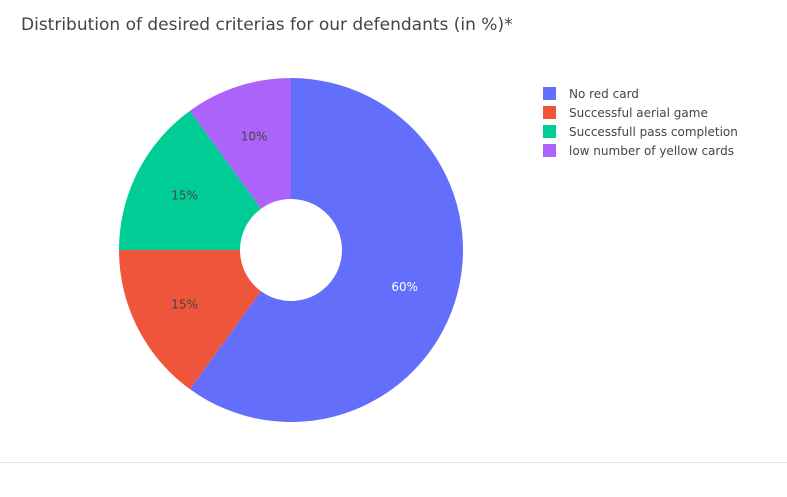  I want to click on pie-slice-low-number-of-yellow-cards, so click(240, 143).